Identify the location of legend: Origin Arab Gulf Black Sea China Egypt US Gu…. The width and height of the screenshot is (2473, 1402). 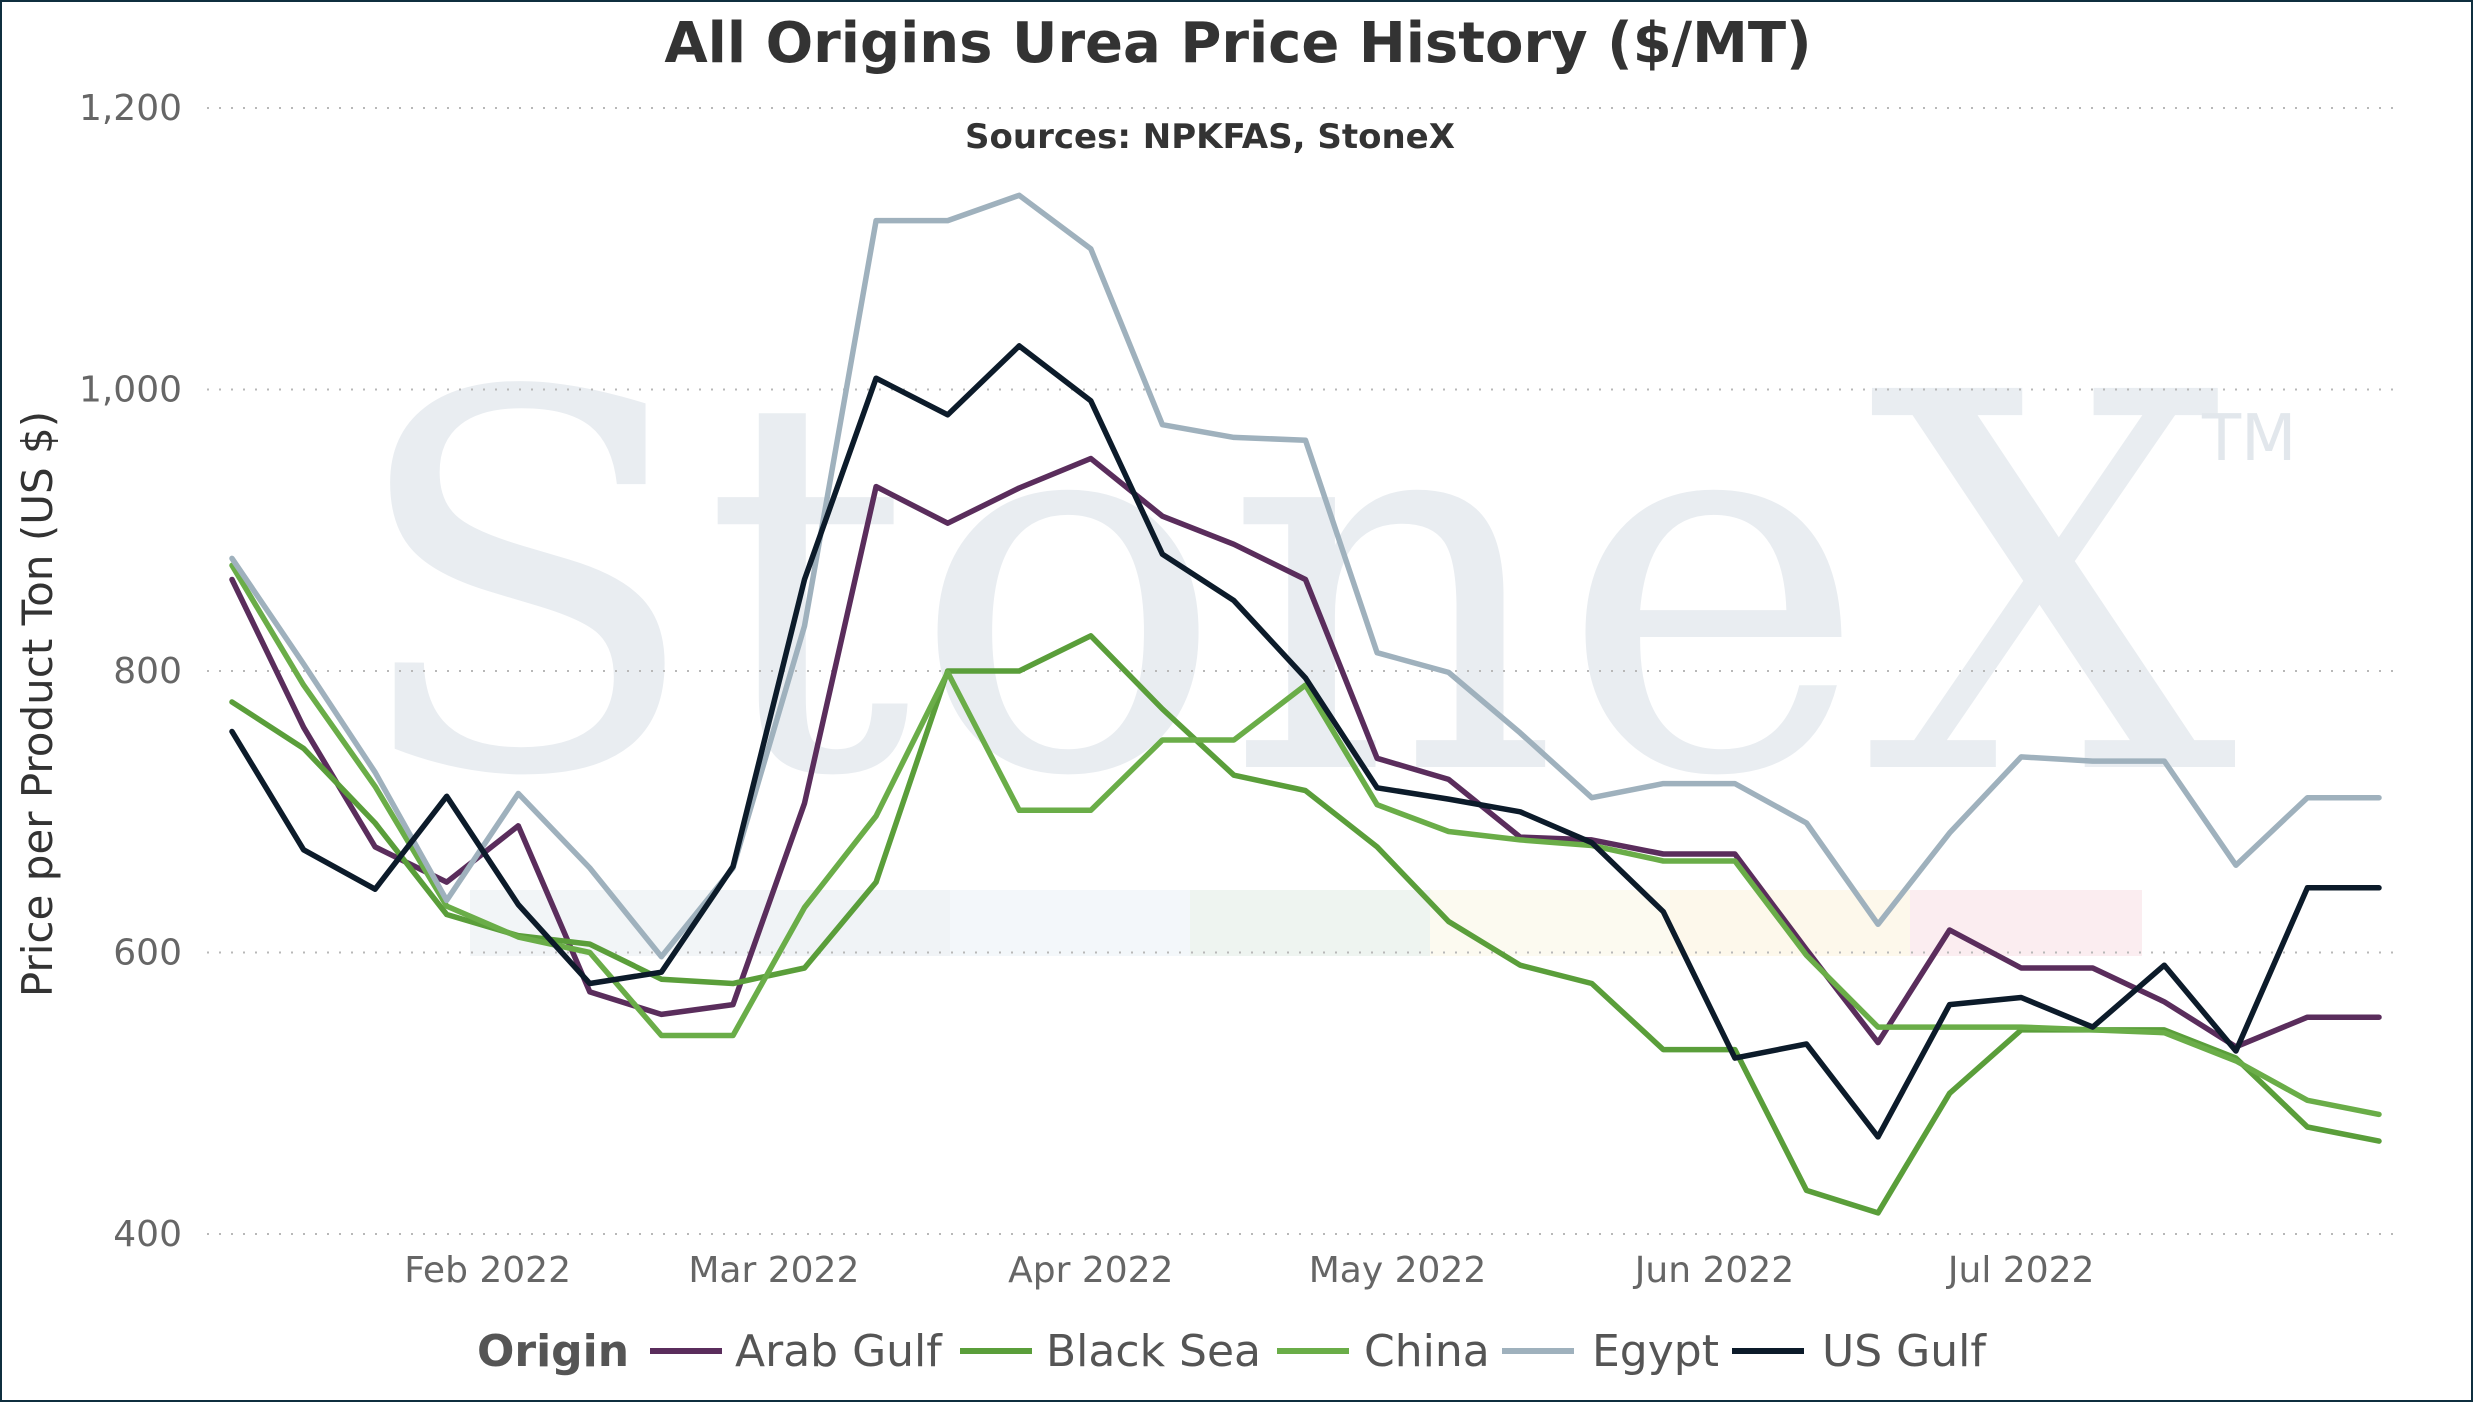
(1232, 1351).